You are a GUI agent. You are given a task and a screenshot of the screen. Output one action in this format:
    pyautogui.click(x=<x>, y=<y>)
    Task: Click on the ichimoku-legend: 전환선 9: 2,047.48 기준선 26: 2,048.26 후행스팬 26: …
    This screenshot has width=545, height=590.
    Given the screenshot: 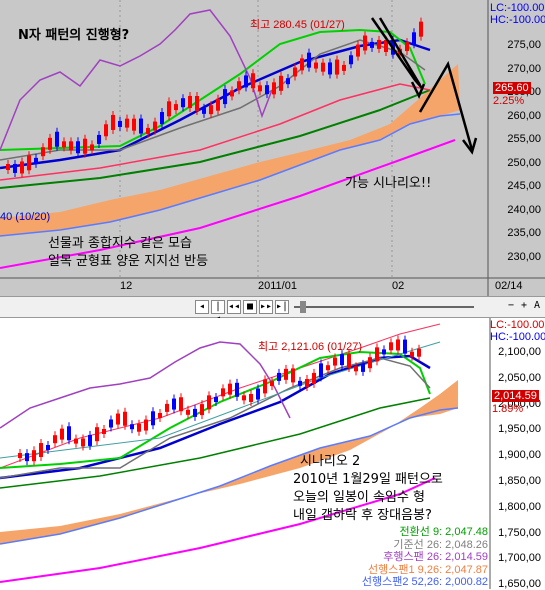 What is the action you would take?
    pyautogui.click(x=414, y=557)
    